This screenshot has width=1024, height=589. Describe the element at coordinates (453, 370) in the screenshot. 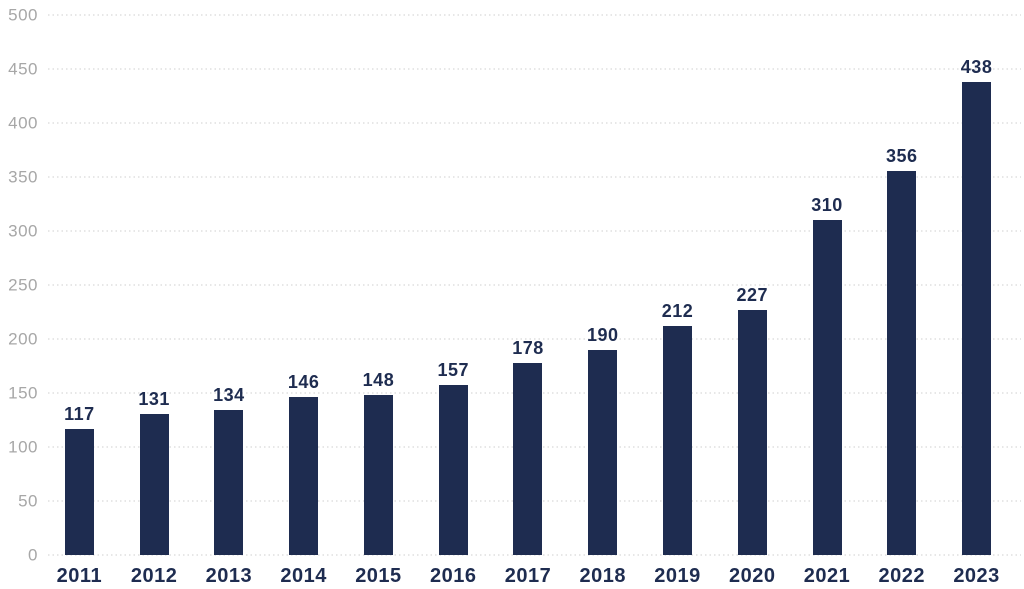

I see `bar-value-label: 157` at that location.